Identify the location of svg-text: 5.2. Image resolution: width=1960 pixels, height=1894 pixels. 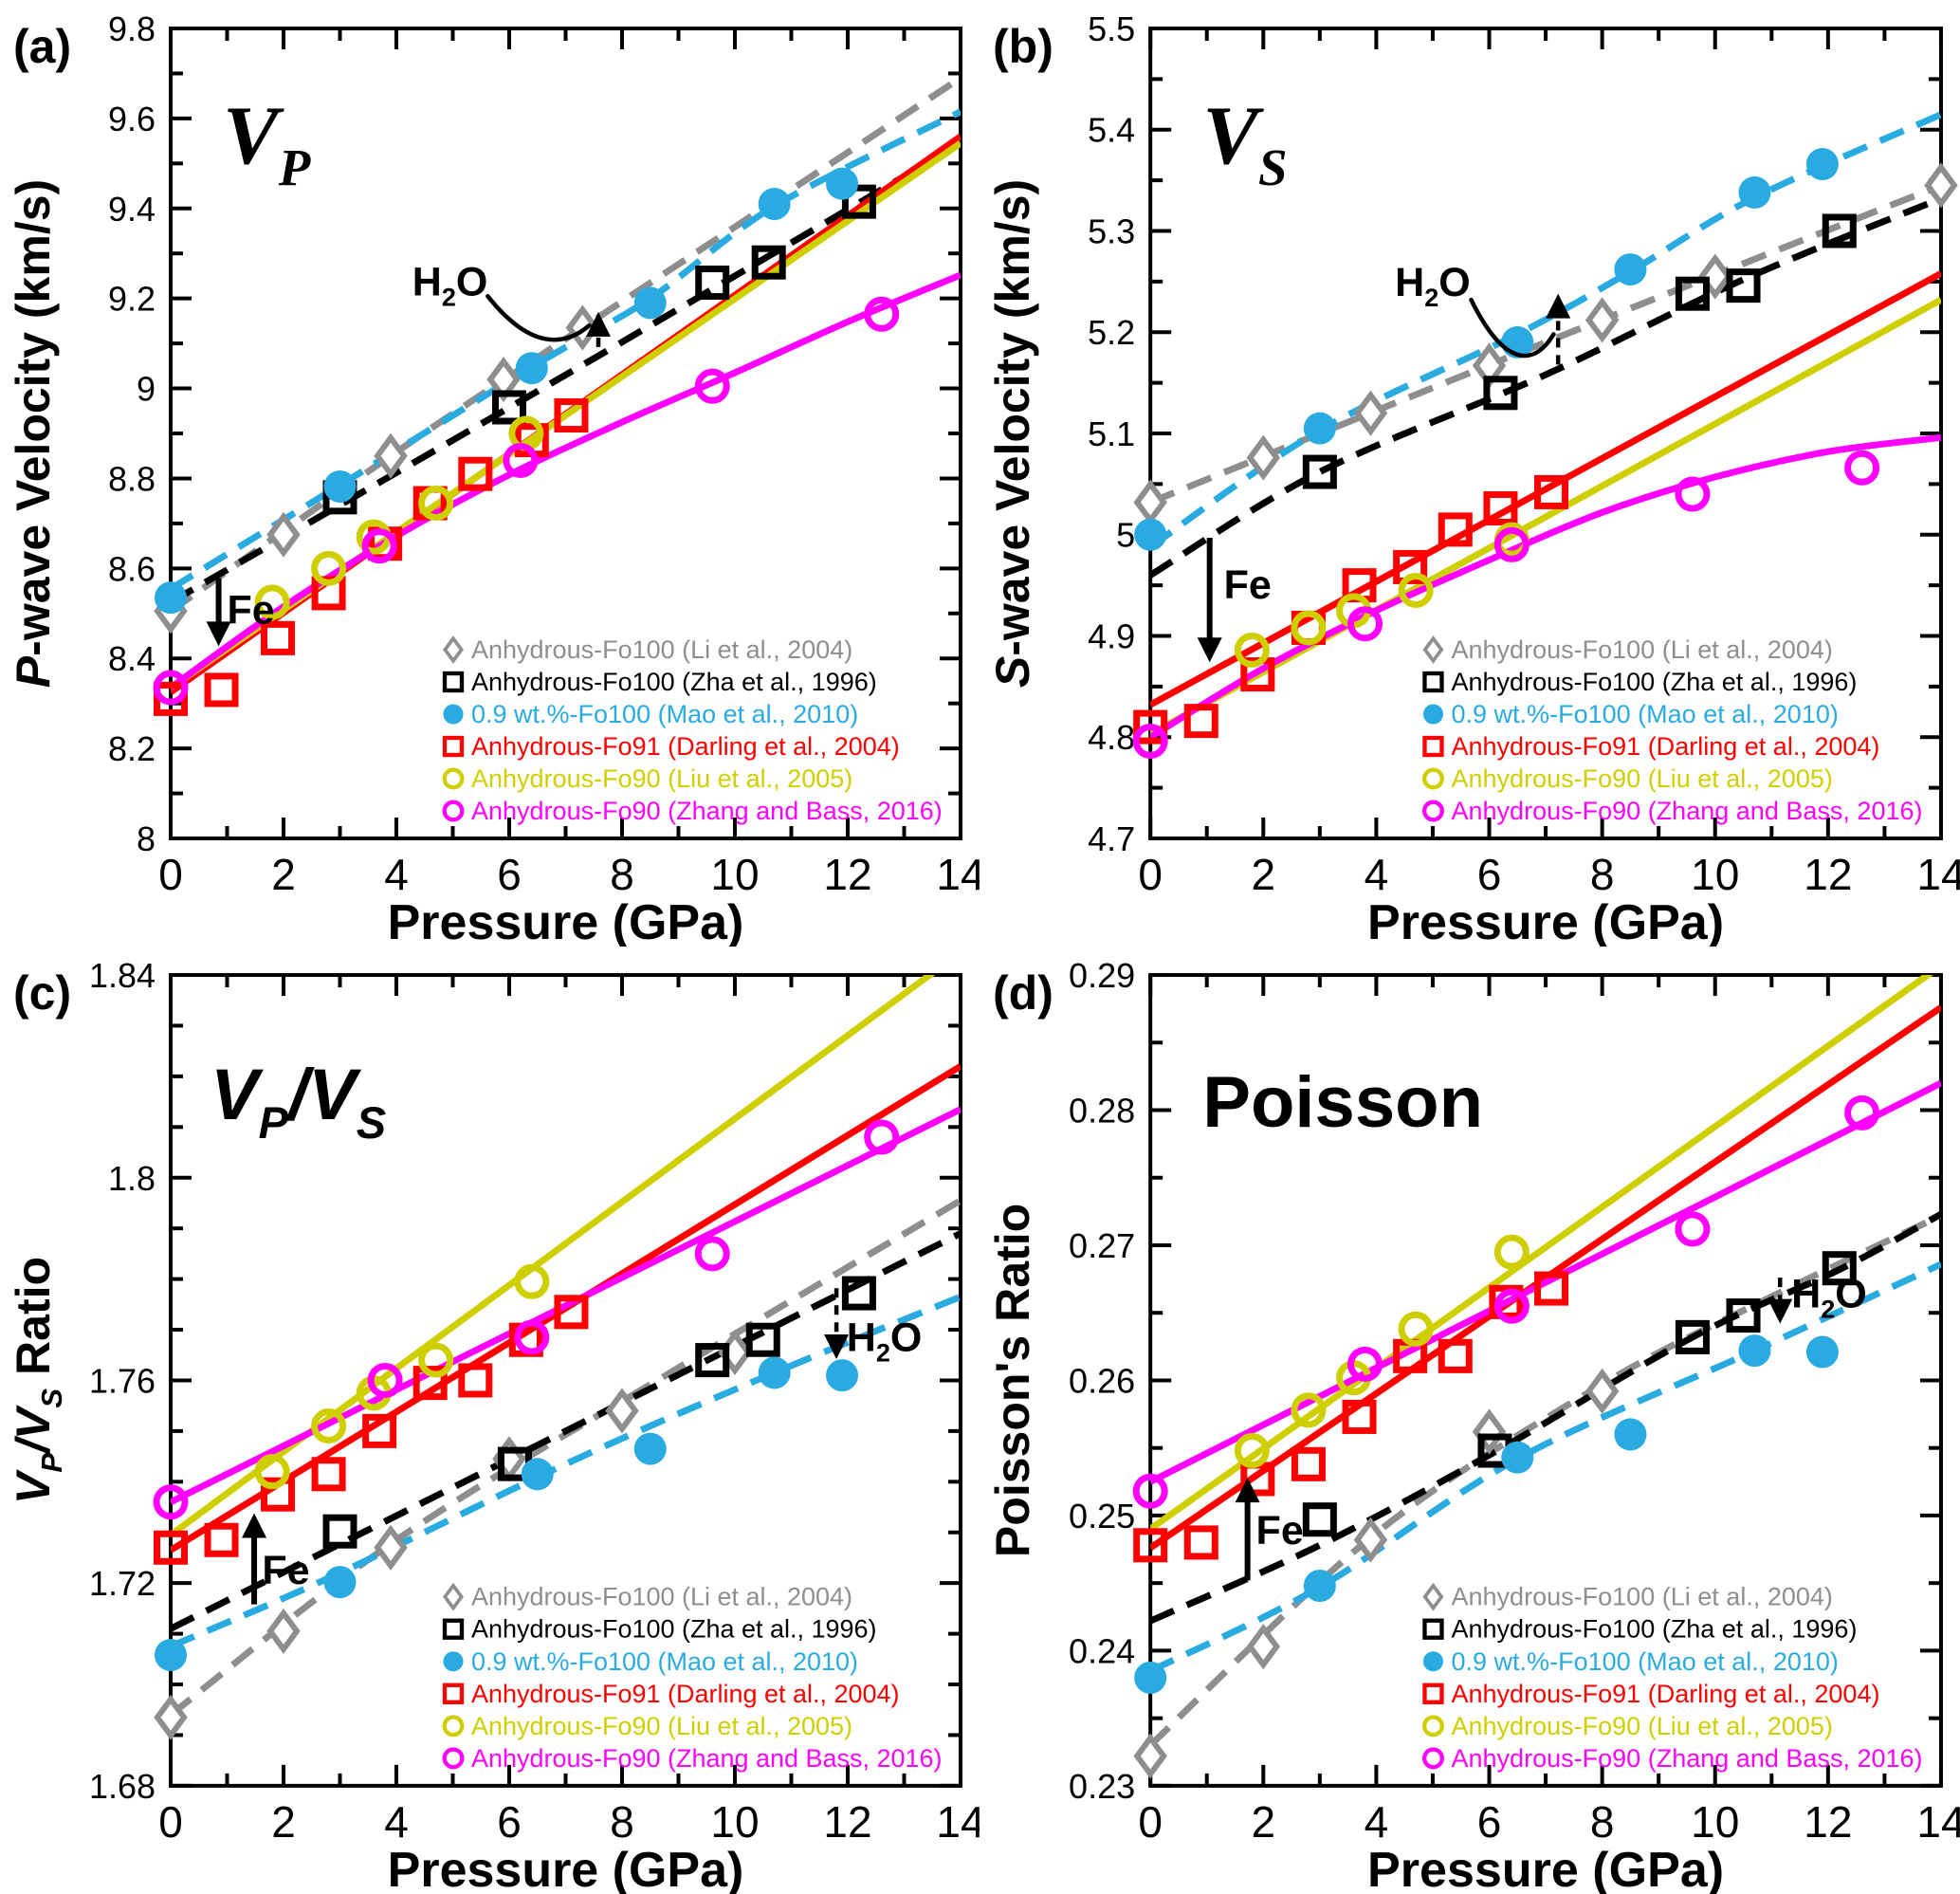
(1111, 332).